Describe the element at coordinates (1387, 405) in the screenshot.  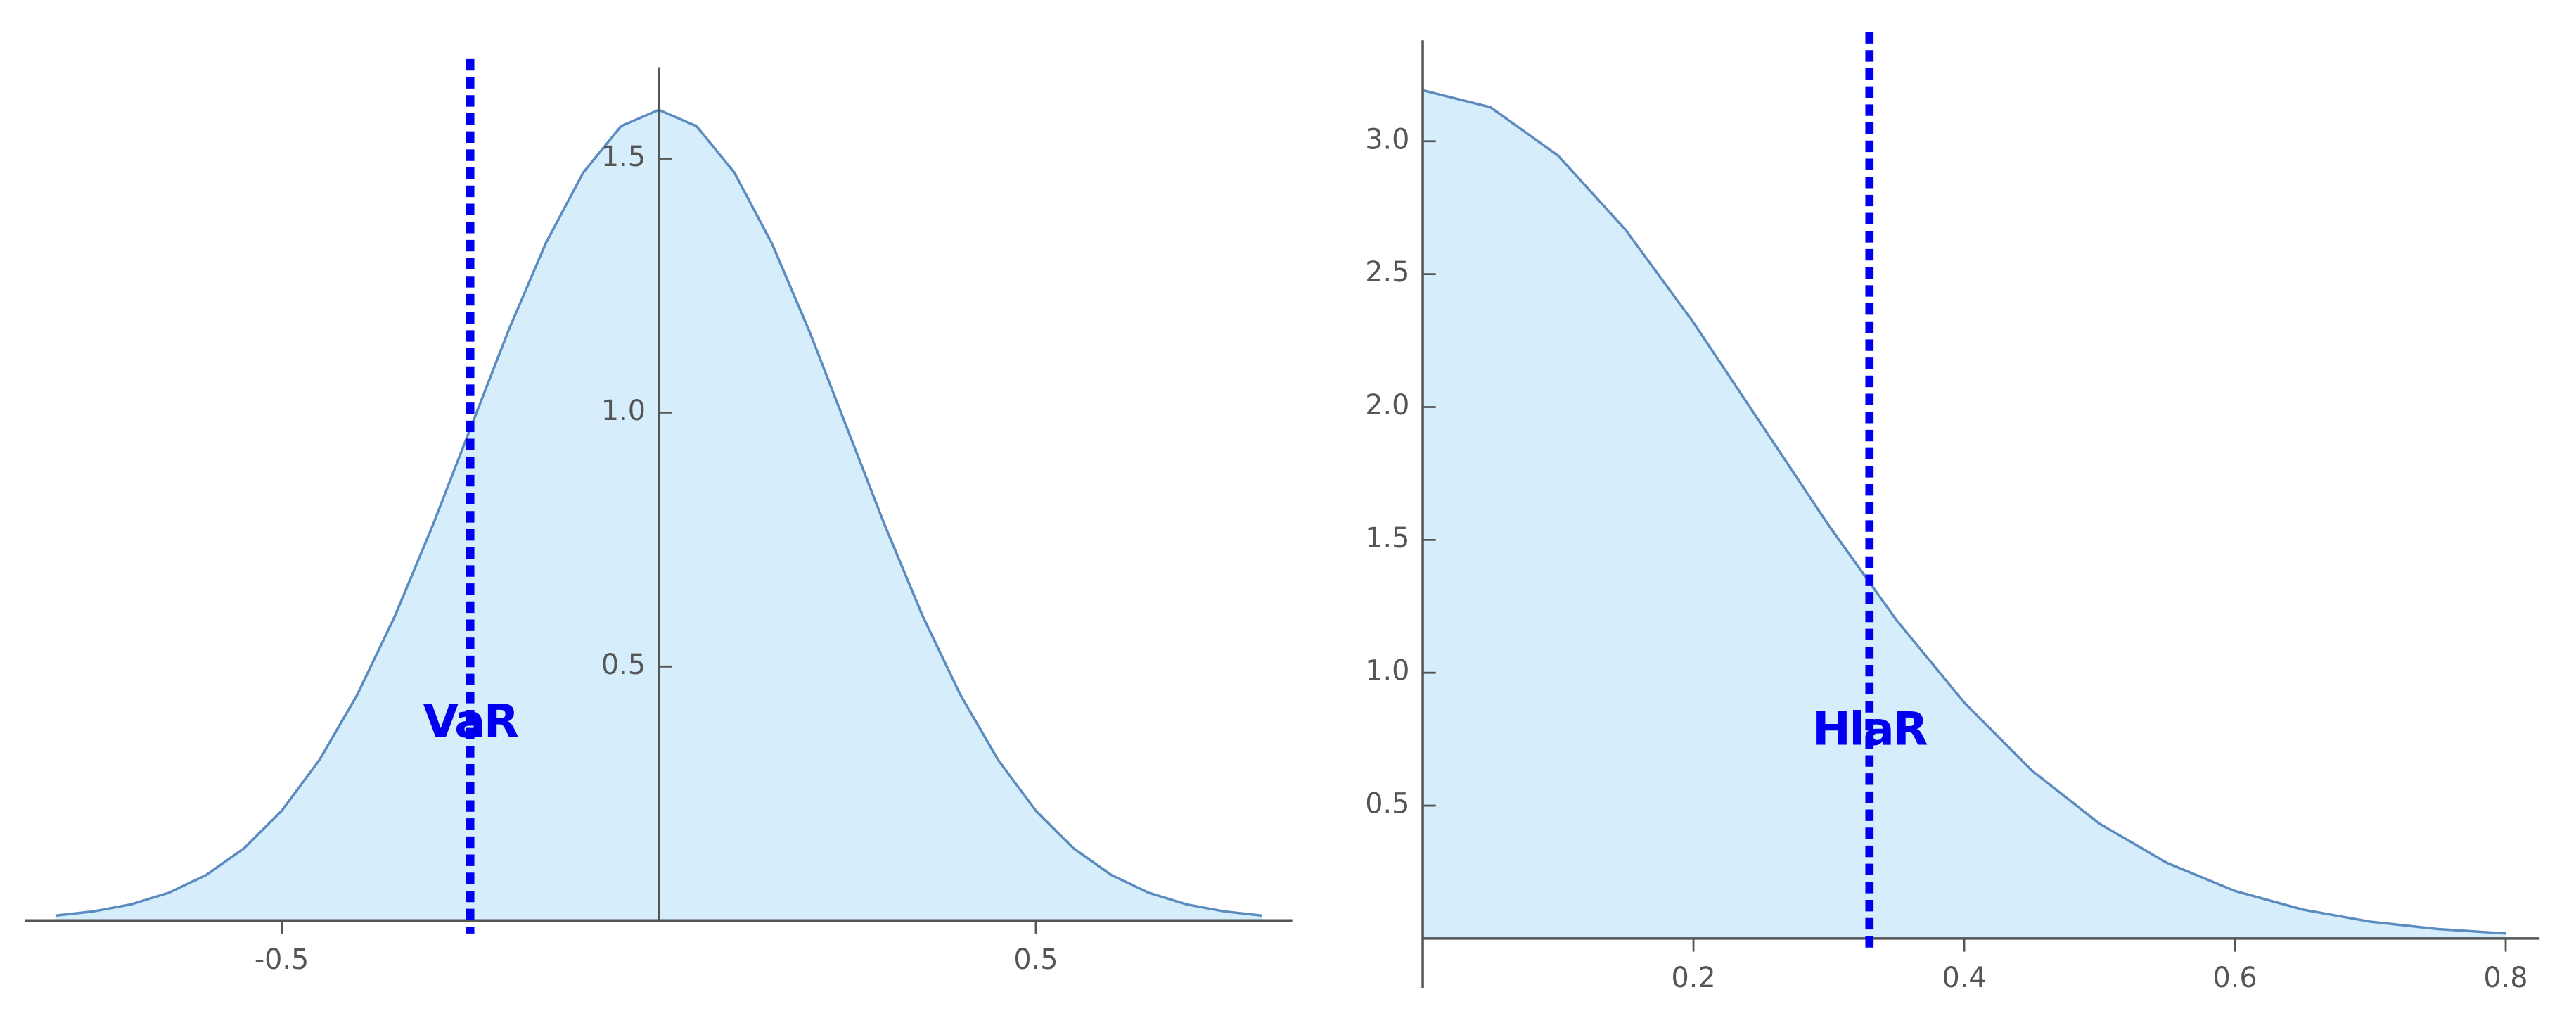
I see `y-tick-label: 2.0` at that location.